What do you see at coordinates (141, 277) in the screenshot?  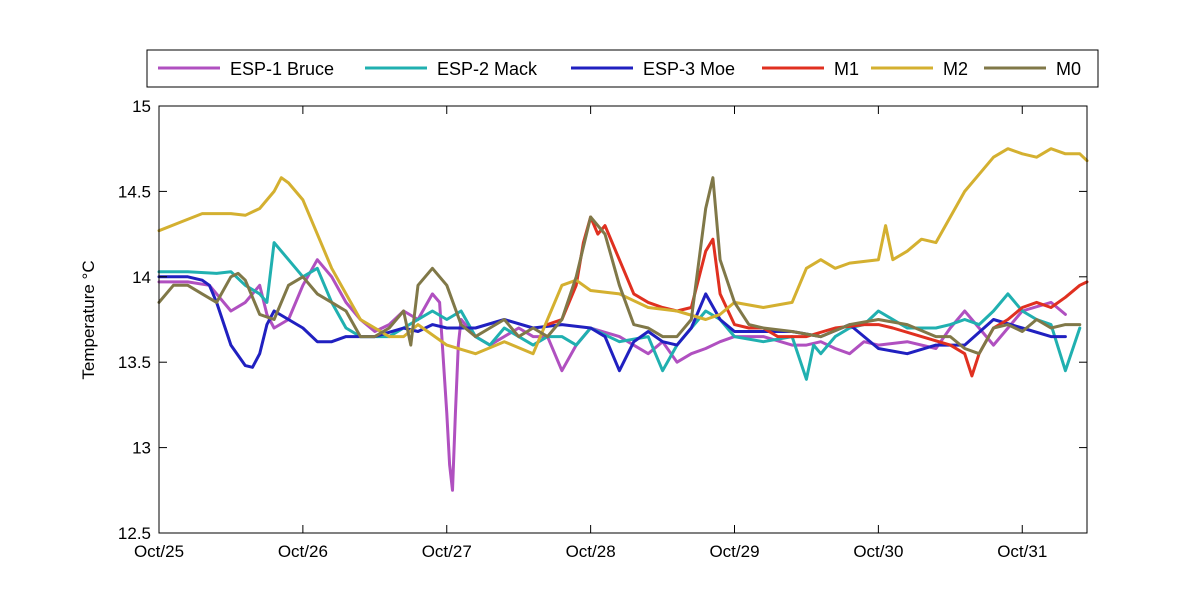 I see `y-tick-label: 14` at bounding box center [141, 277].